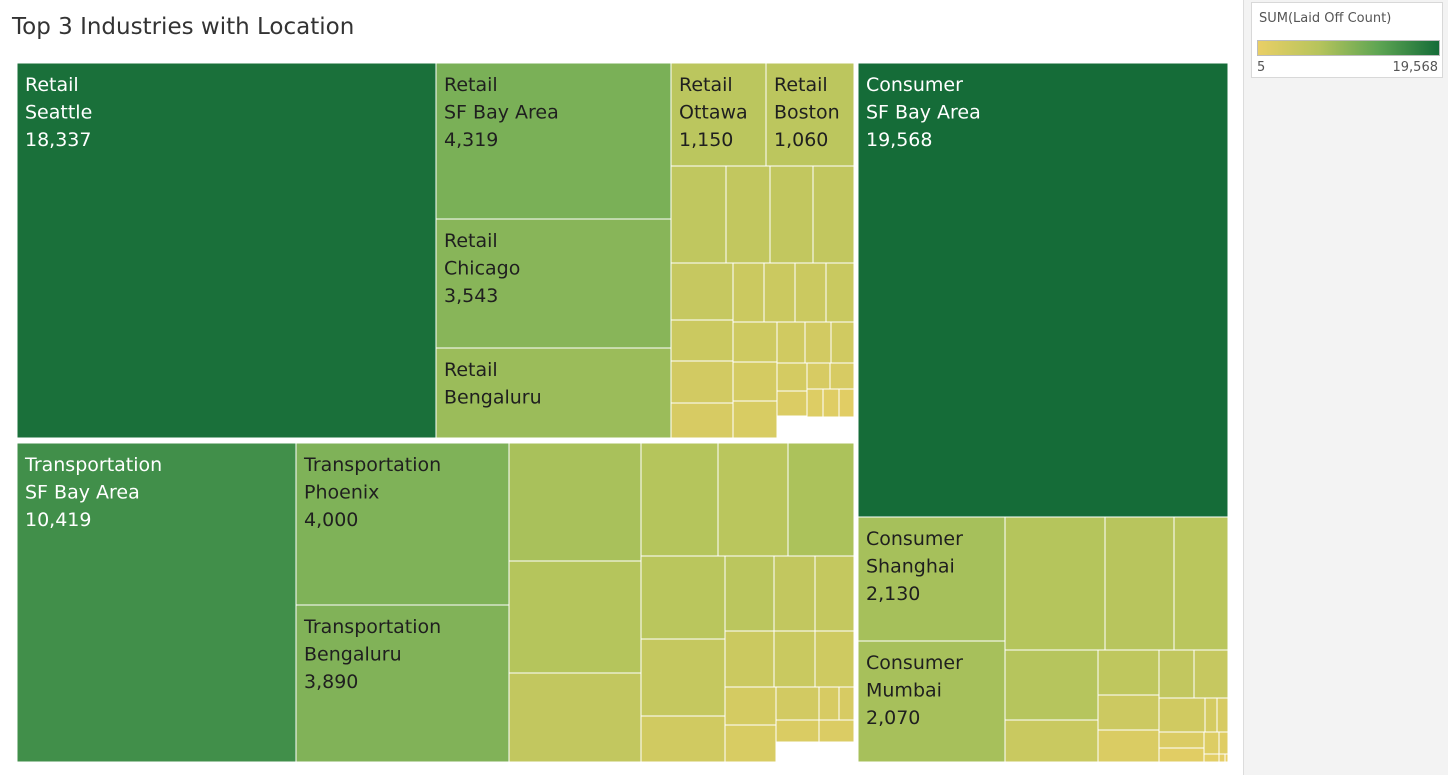 This screenshot has width=1448, height=775. Describe the element at coordinates (402, 683) in the screenshot. I see `tile-transportation-bengaluru` at that location.